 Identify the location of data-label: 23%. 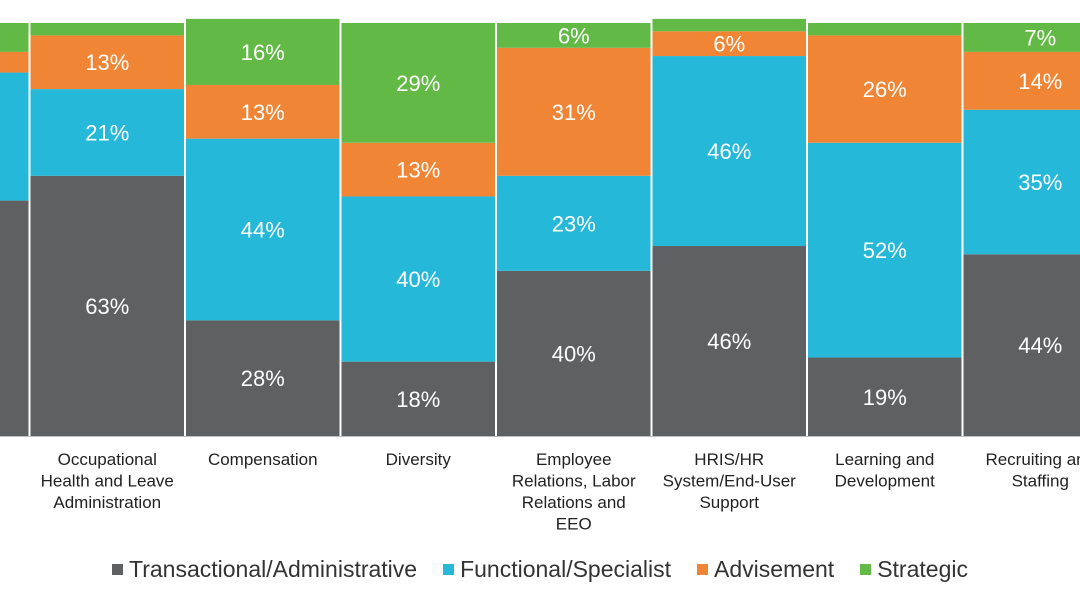
(574, 223).